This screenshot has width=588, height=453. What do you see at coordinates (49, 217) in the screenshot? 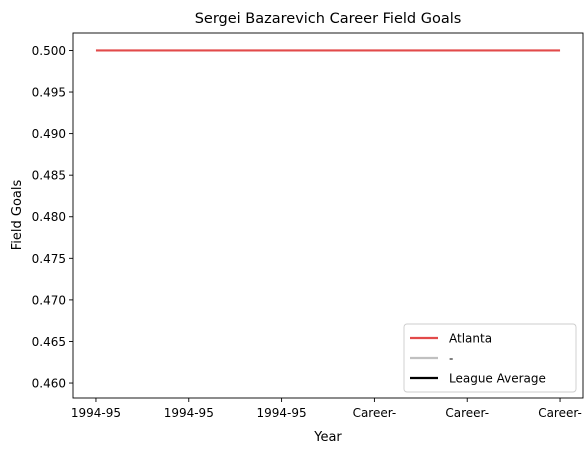
I see `y-tick-label: 0.480` at bounding box center [49, 217].